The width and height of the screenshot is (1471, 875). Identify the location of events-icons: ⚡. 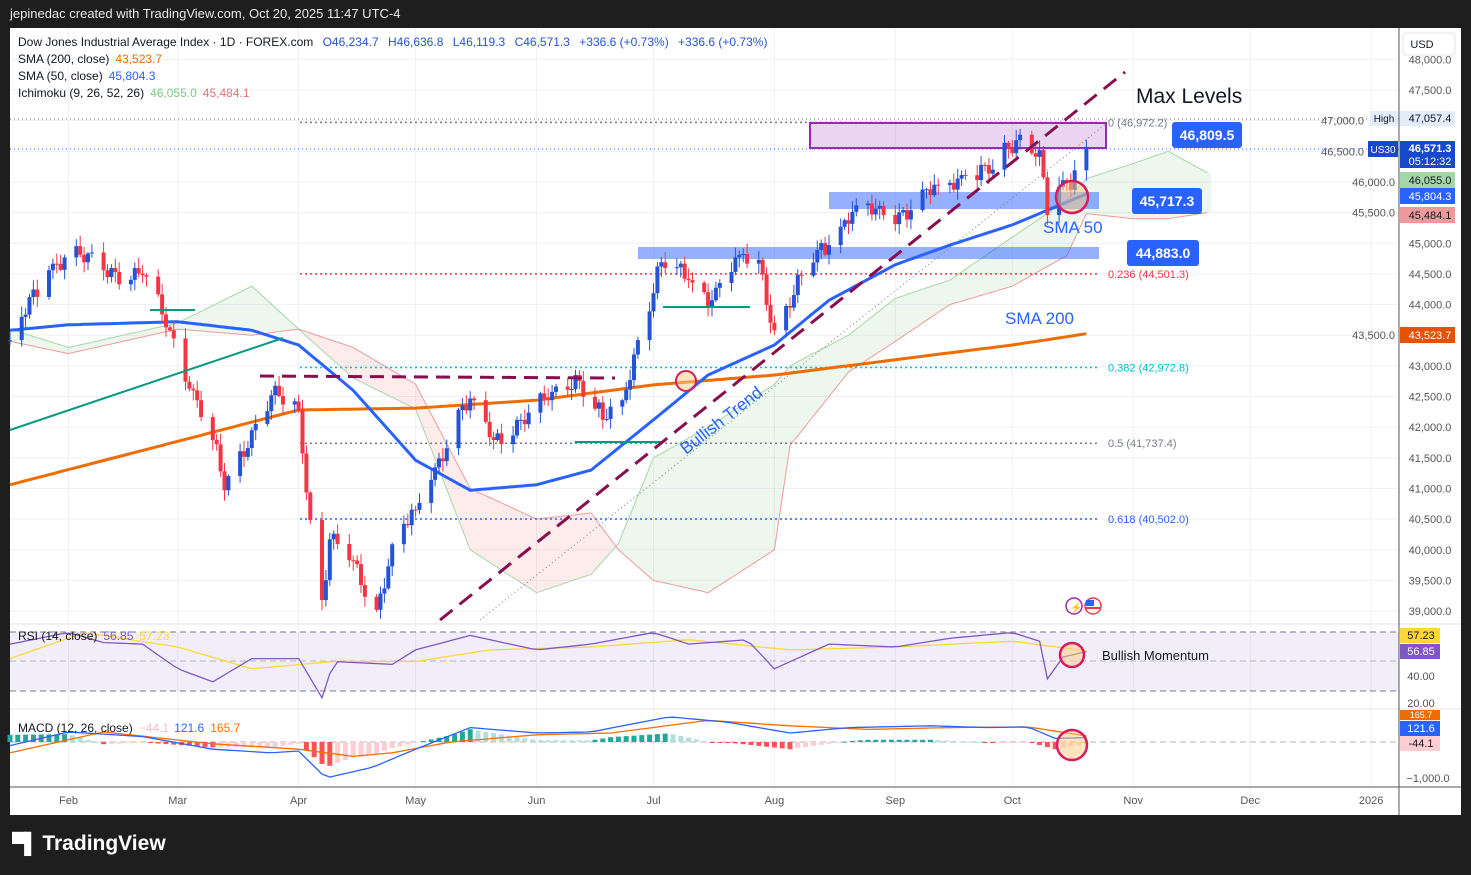
(1083, 606).